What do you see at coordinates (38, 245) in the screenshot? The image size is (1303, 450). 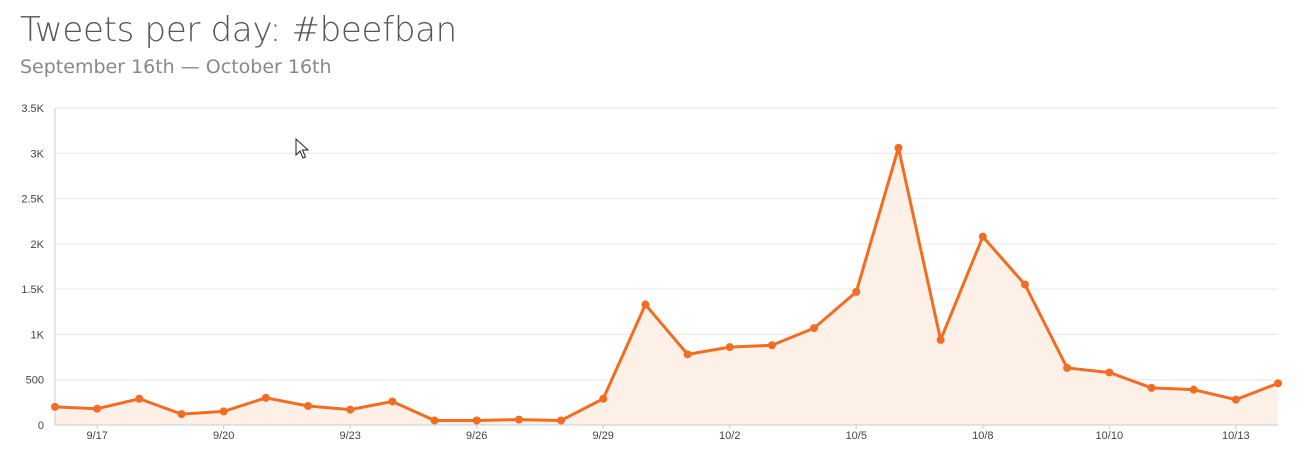 I see `y-tick-label: 2K` at bounding box center [38, 245].